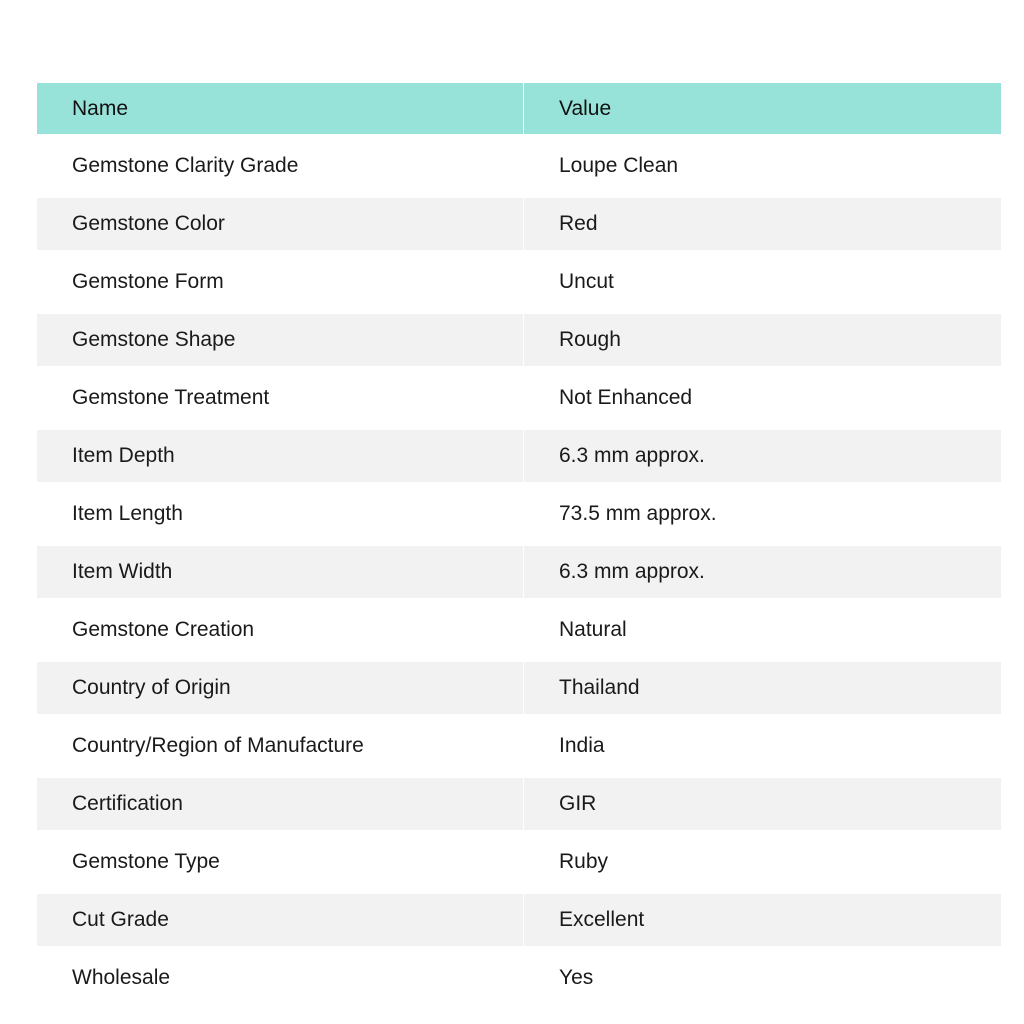 This screenshot has height=1024, width=1024. I want to click on table-row: Item Depth 6.3 mm approx., so click(519, 453).